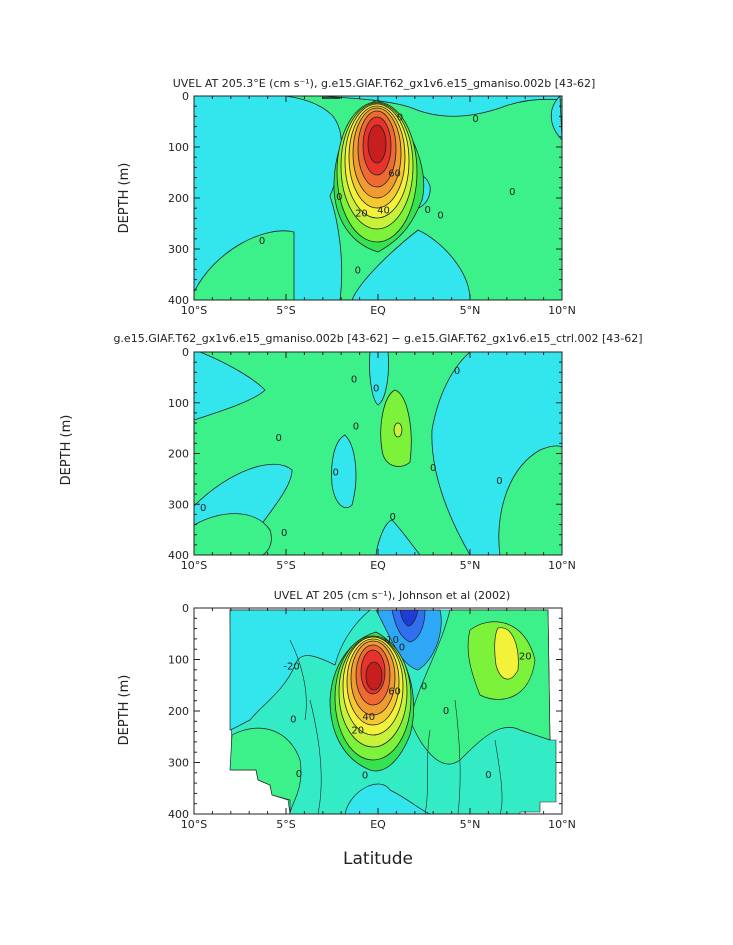 The height and width of the screenshot is (945, 733). I want to click on negative-pocket-deep, so click(387, 798).